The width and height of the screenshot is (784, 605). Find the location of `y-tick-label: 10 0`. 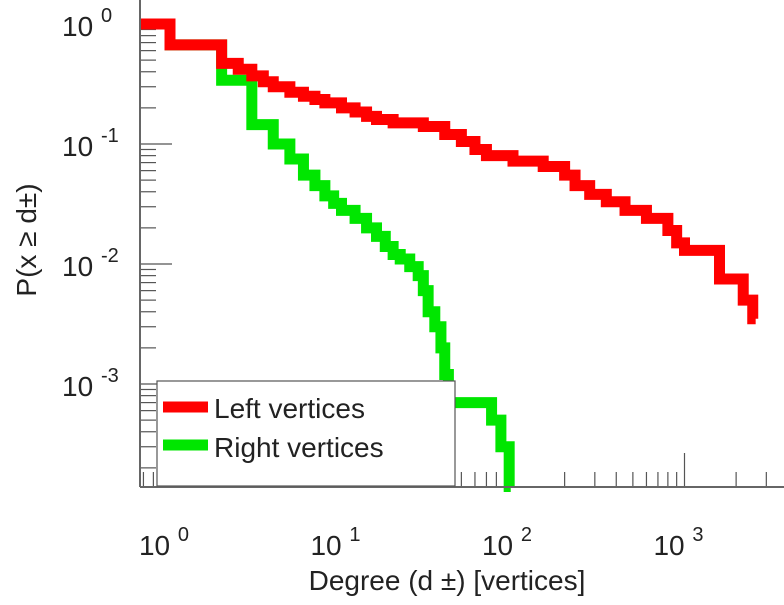

y-tick-label: 10 0 is located at coordinates (87, 23).